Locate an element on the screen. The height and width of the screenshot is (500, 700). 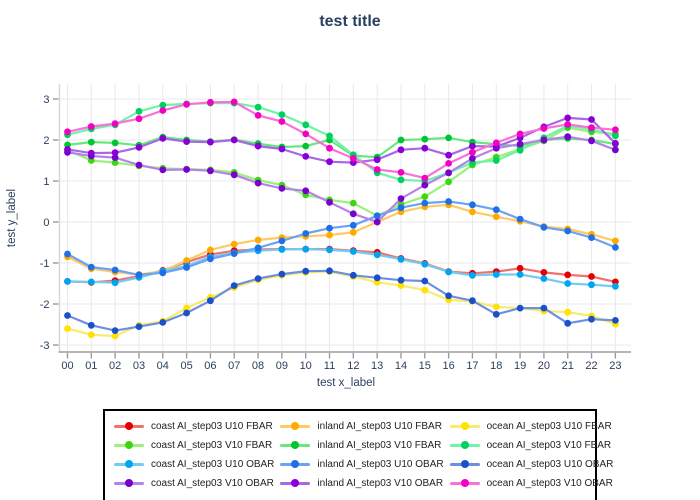
legend-label: coast AI_step03 V10 FBAR is located at coordinates (212, 445).